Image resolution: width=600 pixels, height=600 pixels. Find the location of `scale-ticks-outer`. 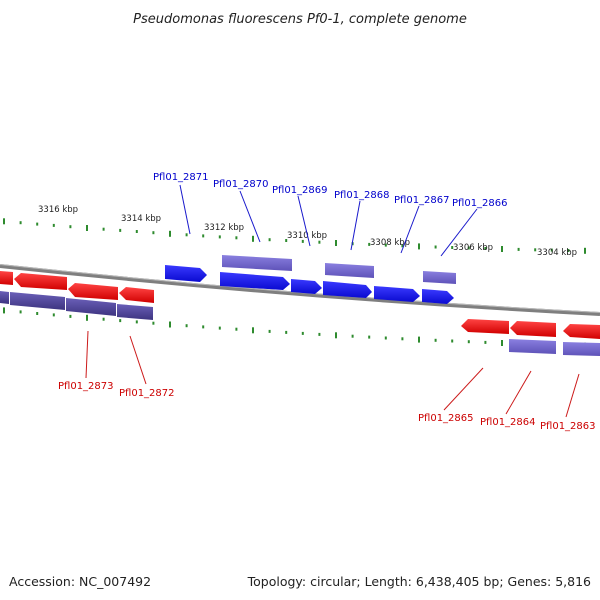

scale-ticks-outer is located at coordinates (294, 236).